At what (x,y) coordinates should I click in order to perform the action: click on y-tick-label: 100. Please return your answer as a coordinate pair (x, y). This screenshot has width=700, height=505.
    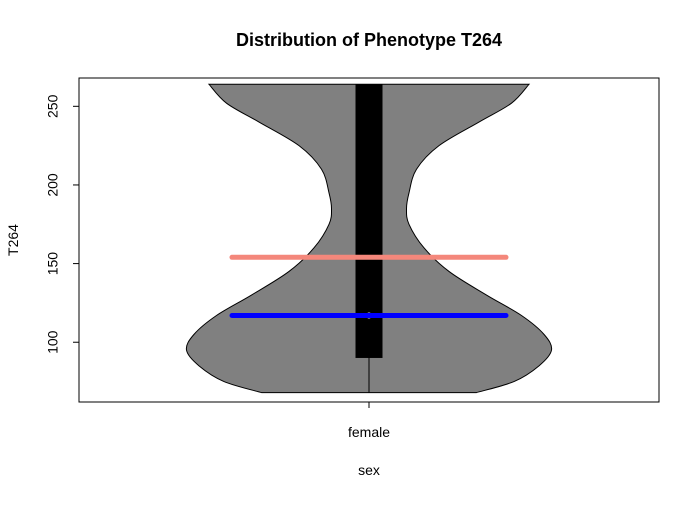
    Looking at the image, I should click on (53, 342).